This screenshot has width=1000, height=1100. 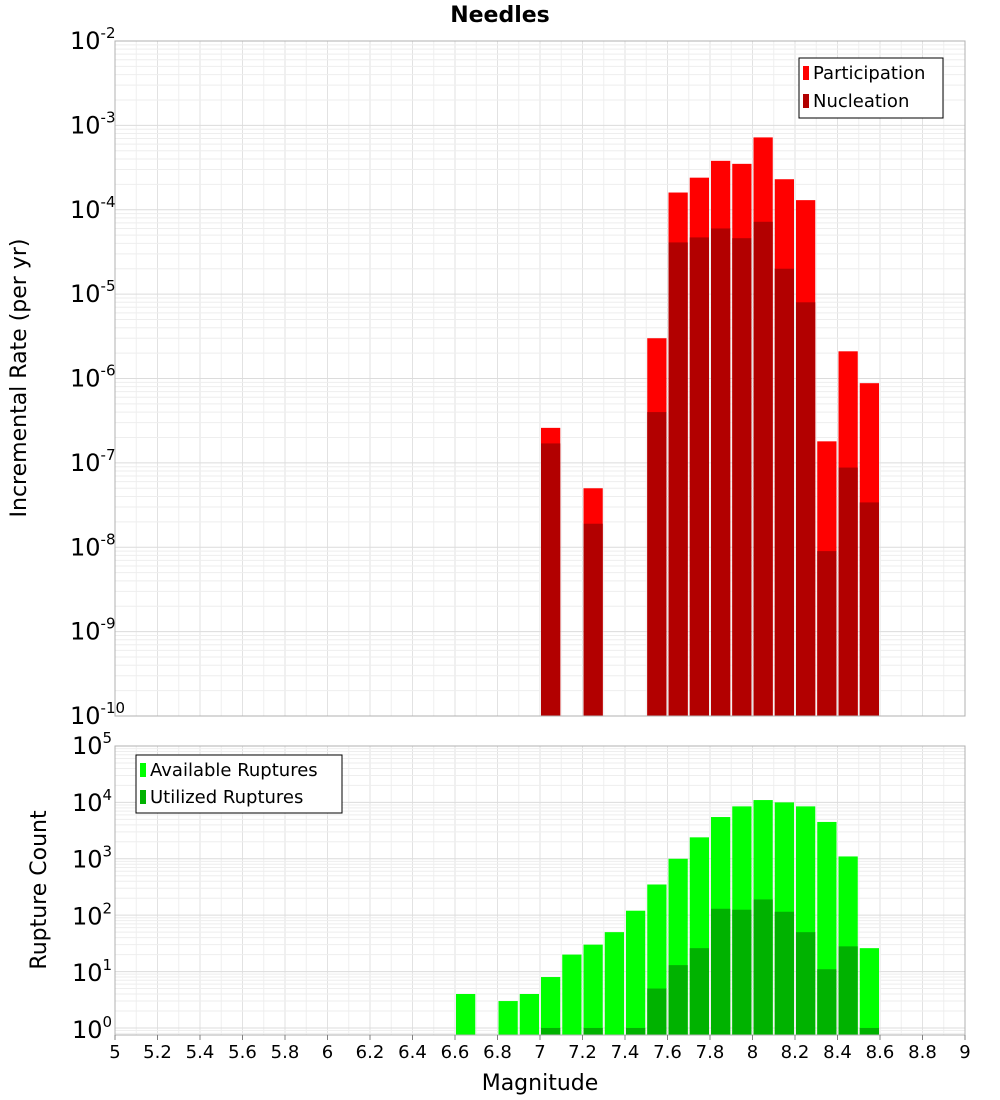 I want to click on bottom-bars, so click(x=667, y=917).